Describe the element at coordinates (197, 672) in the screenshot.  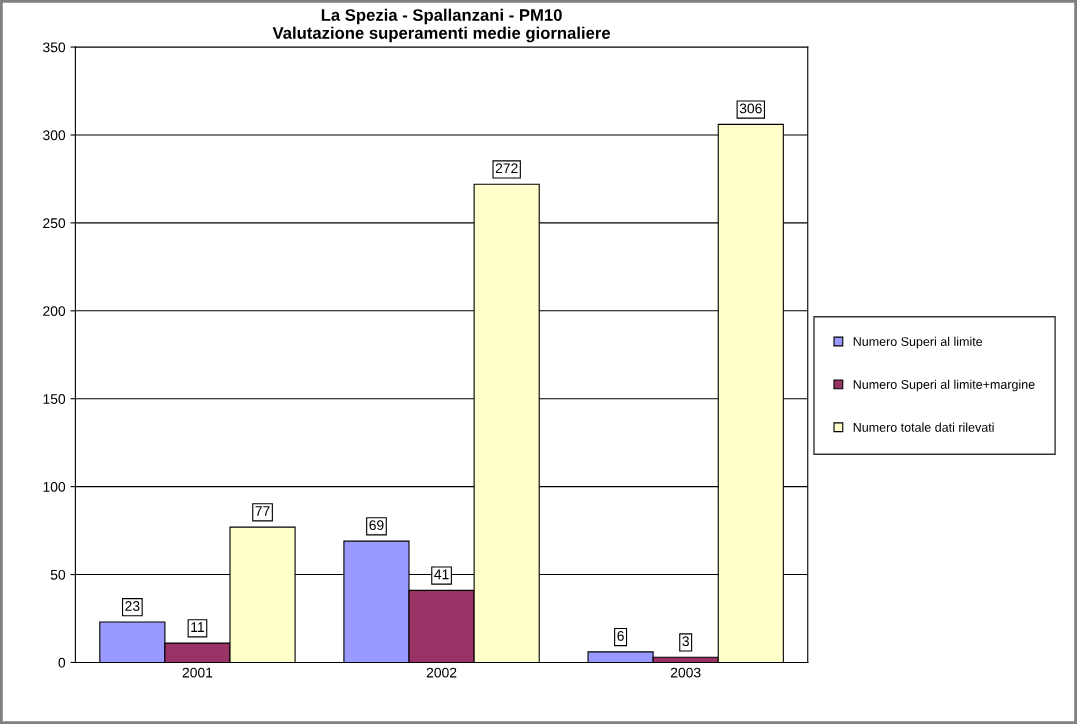
I see `x-tick-label: 2001` at that location.